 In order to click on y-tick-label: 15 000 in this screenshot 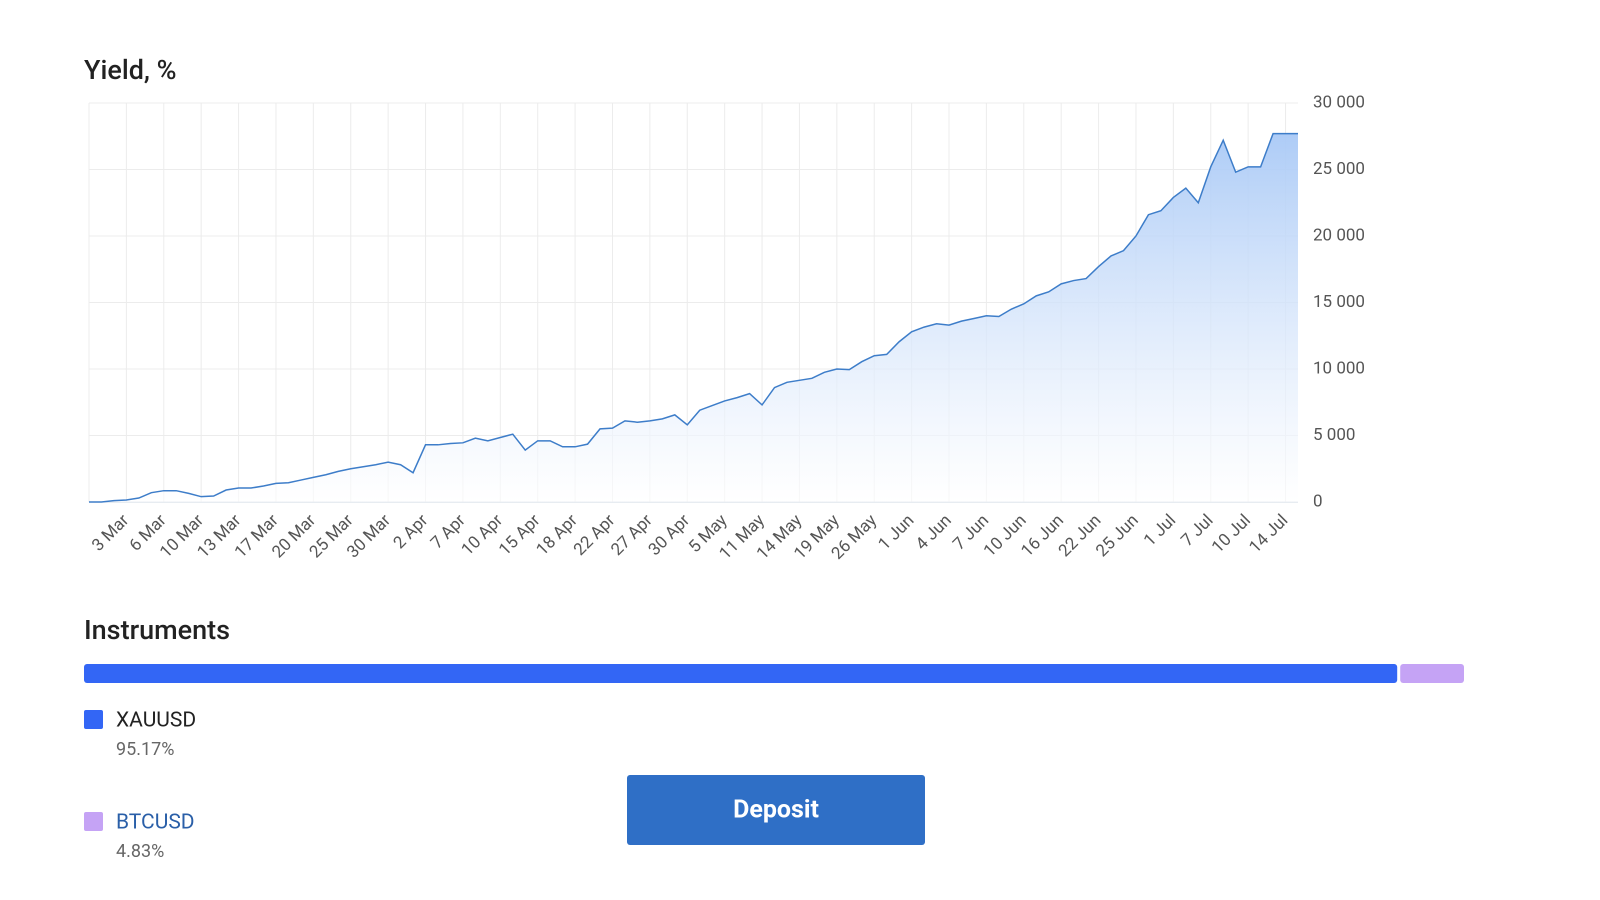, I will do `click(1339, 302)`.